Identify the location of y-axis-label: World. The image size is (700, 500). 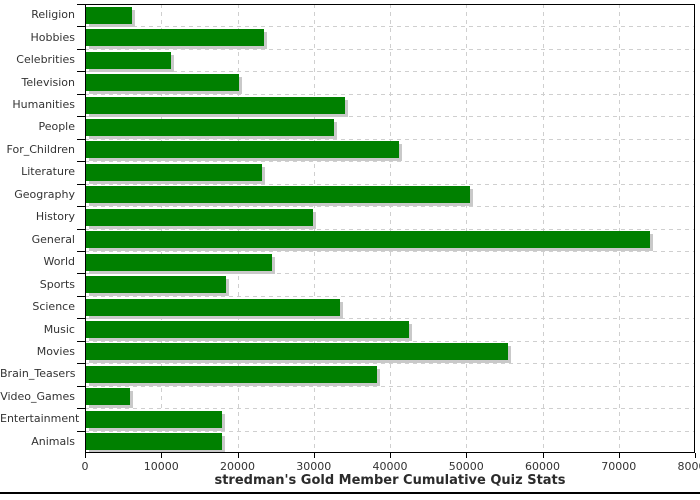
(59, 262).